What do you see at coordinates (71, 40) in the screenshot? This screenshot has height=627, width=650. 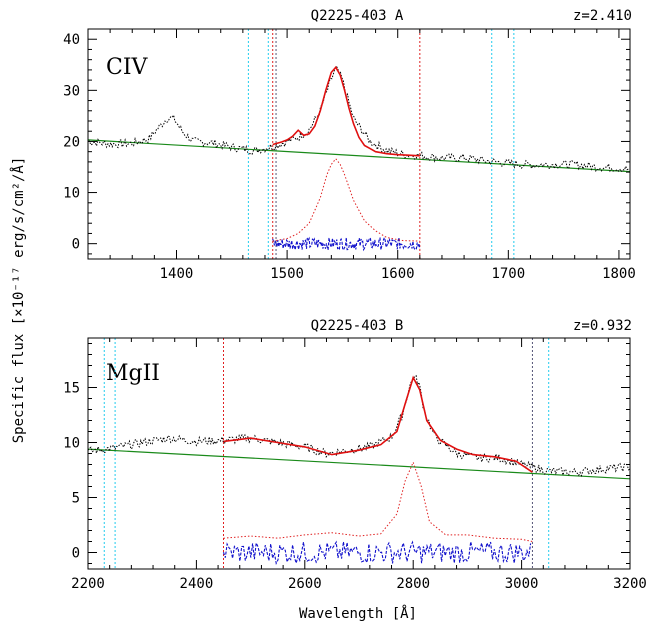 I see `y-tick-label: 40` at bounding box center [71, 40].